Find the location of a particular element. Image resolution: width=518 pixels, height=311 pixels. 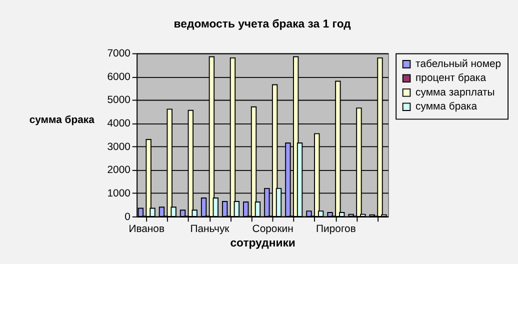

y-tick-label: 3000 is located at coordinates (119, 147).